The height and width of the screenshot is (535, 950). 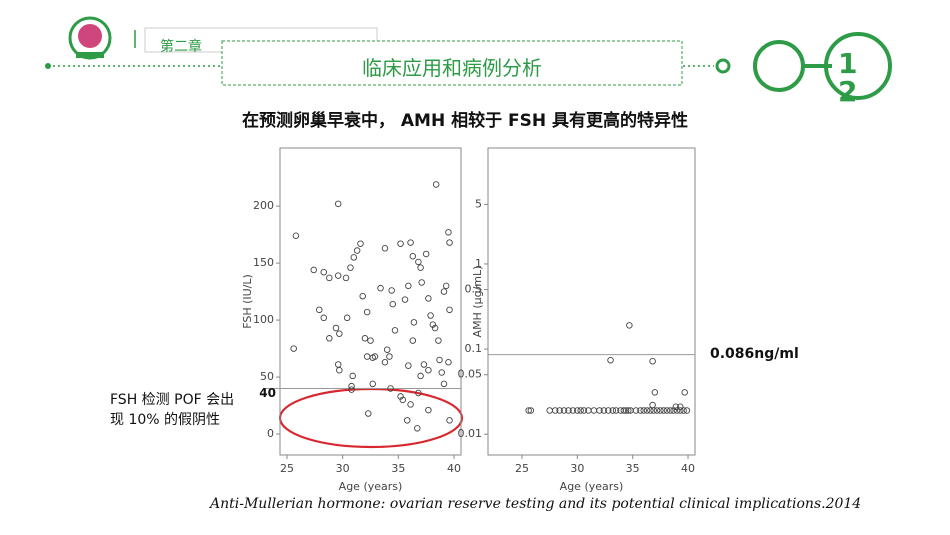 What do you see at coordinates (754, 354) in the screenshot?
I see `amh-cutoff: 0.086ng/ml` at bounding box center [754, 354].